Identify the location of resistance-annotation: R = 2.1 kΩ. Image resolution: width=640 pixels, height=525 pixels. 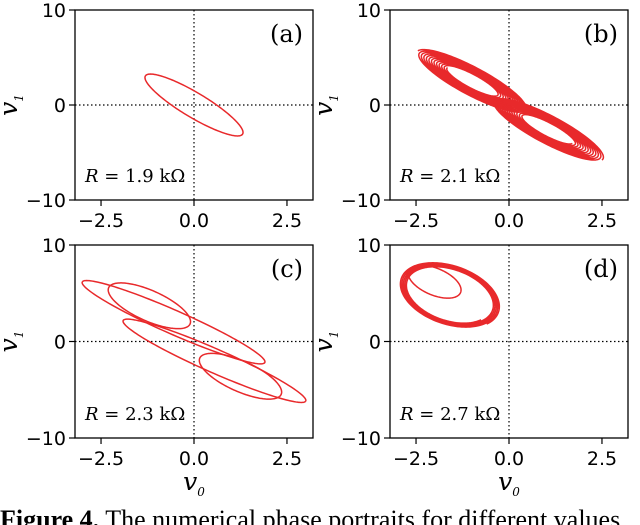
(449, 176).